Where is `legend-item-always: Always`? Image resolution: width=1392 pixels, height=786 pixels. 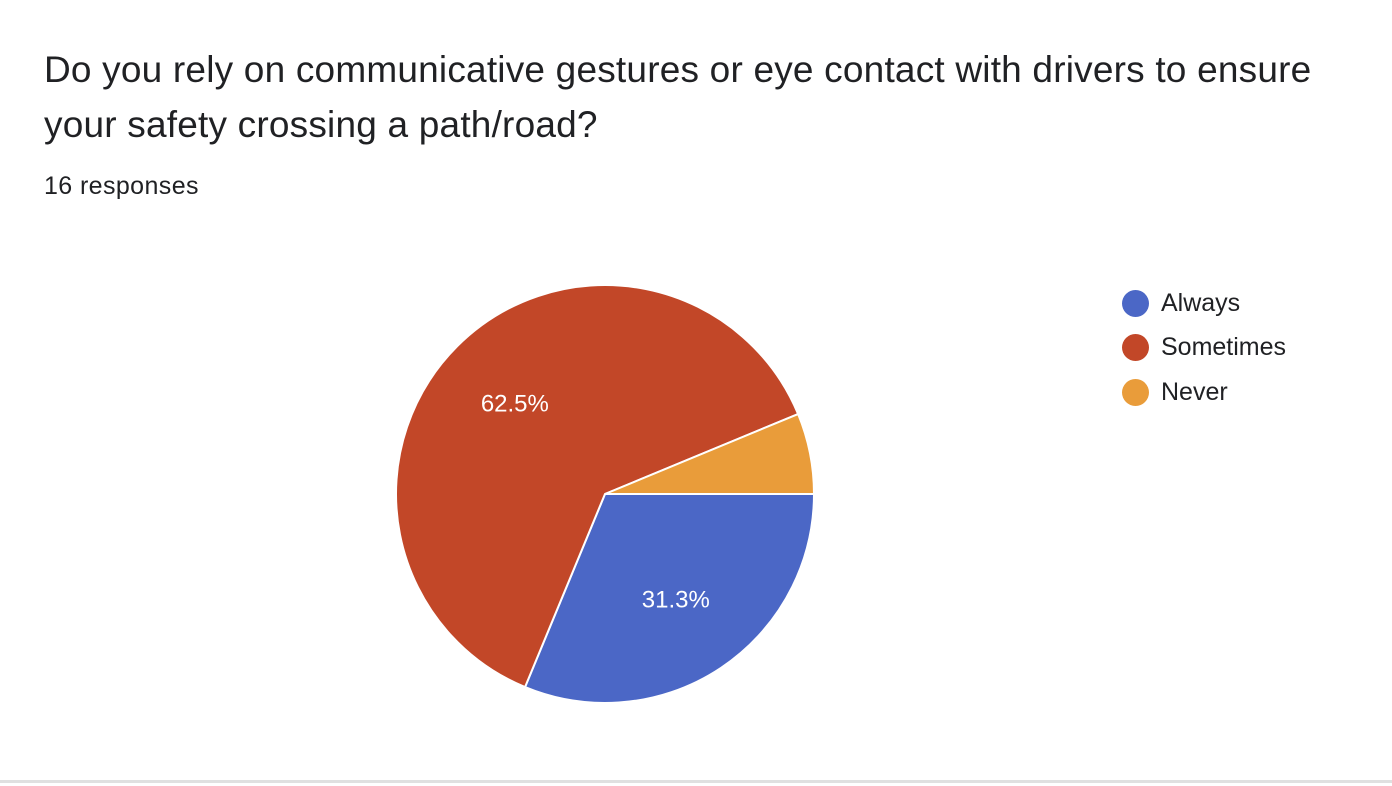
legend-item-always: Always is located at coordinates (1204, 303).